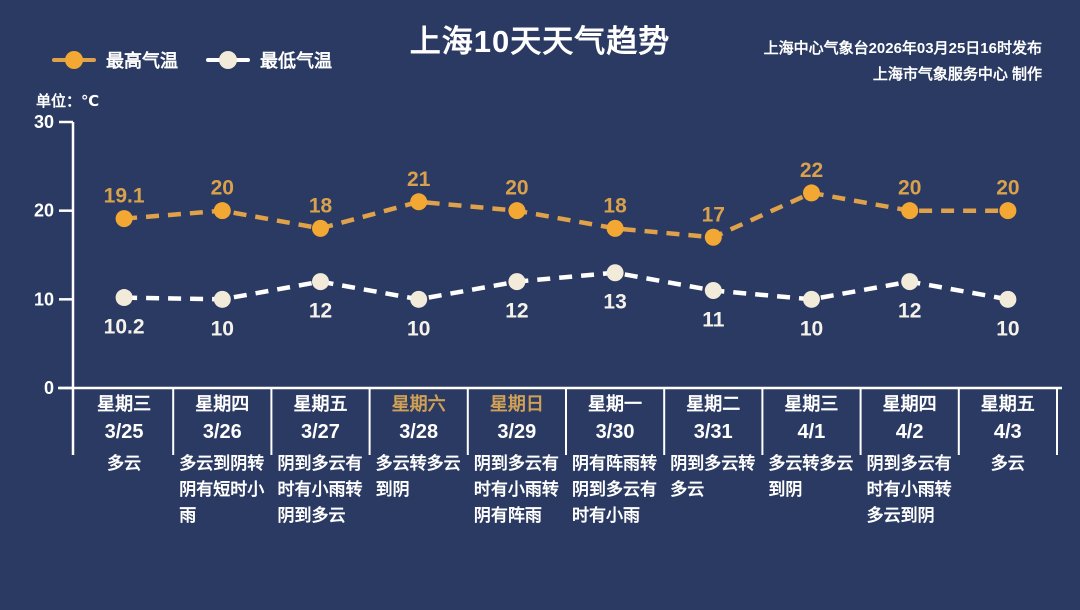 This screenshot has height=610, width=1080. What do you see at coordinates (540, 41) in the screenshot?
I see `page-title: 上海10天天气趋势` at bounding box center [540, 41].